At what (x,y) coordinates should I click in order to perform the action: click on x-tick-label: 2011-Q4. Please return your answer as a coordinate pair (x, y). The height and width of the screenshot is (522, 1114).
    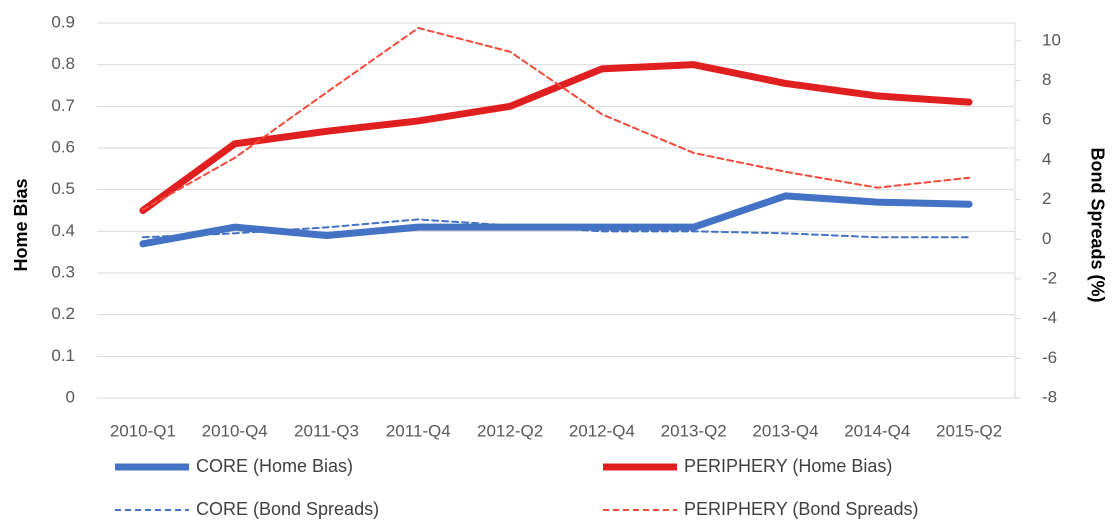
    Looking at the image, I should click on (418, 430).